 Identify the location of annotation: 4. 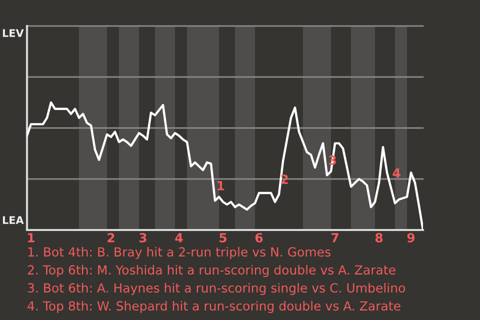
(396, 173).